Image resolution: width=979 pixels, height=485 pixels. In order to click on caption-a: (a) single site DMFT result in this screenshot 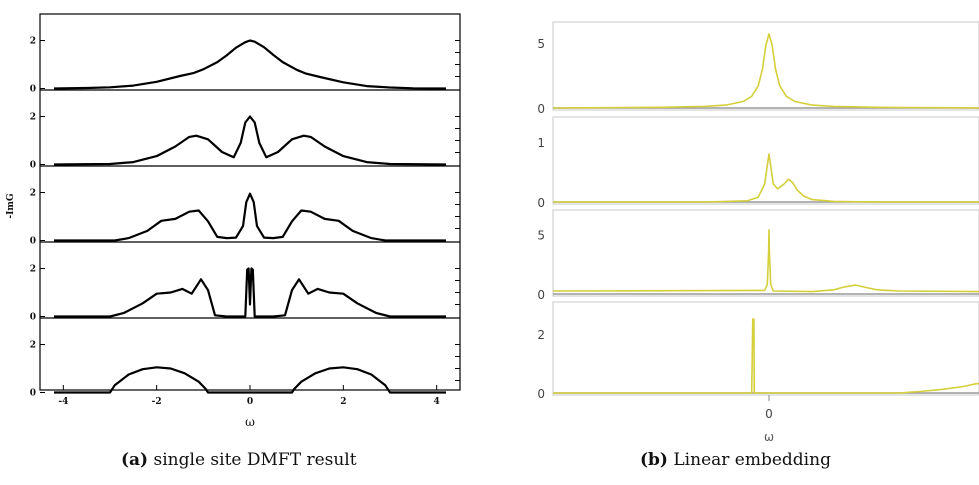, I will do `click(239, 460)`.